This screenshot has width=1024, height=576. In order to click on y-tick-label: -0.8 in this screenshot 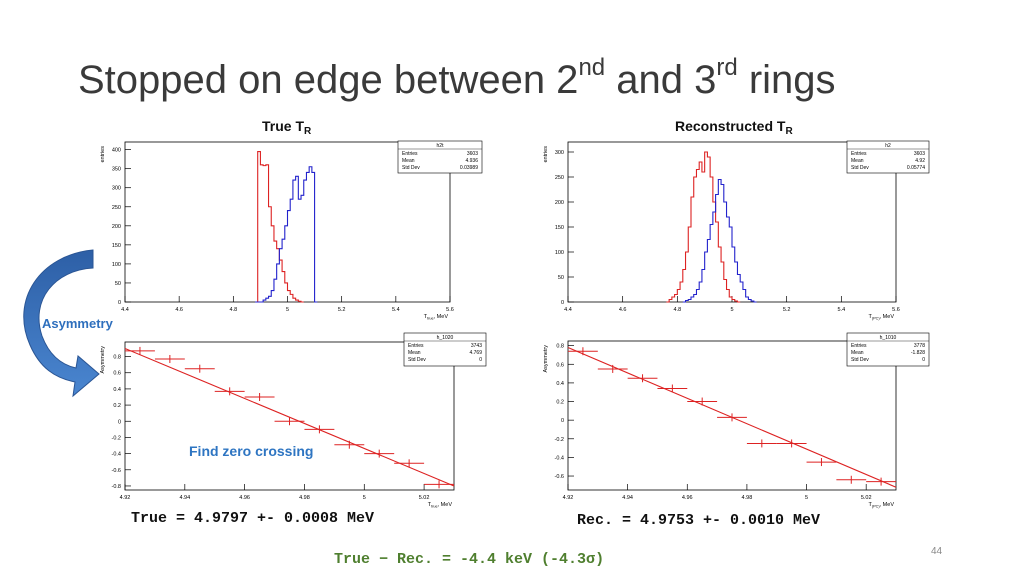, I will do `click(116, 487)`.